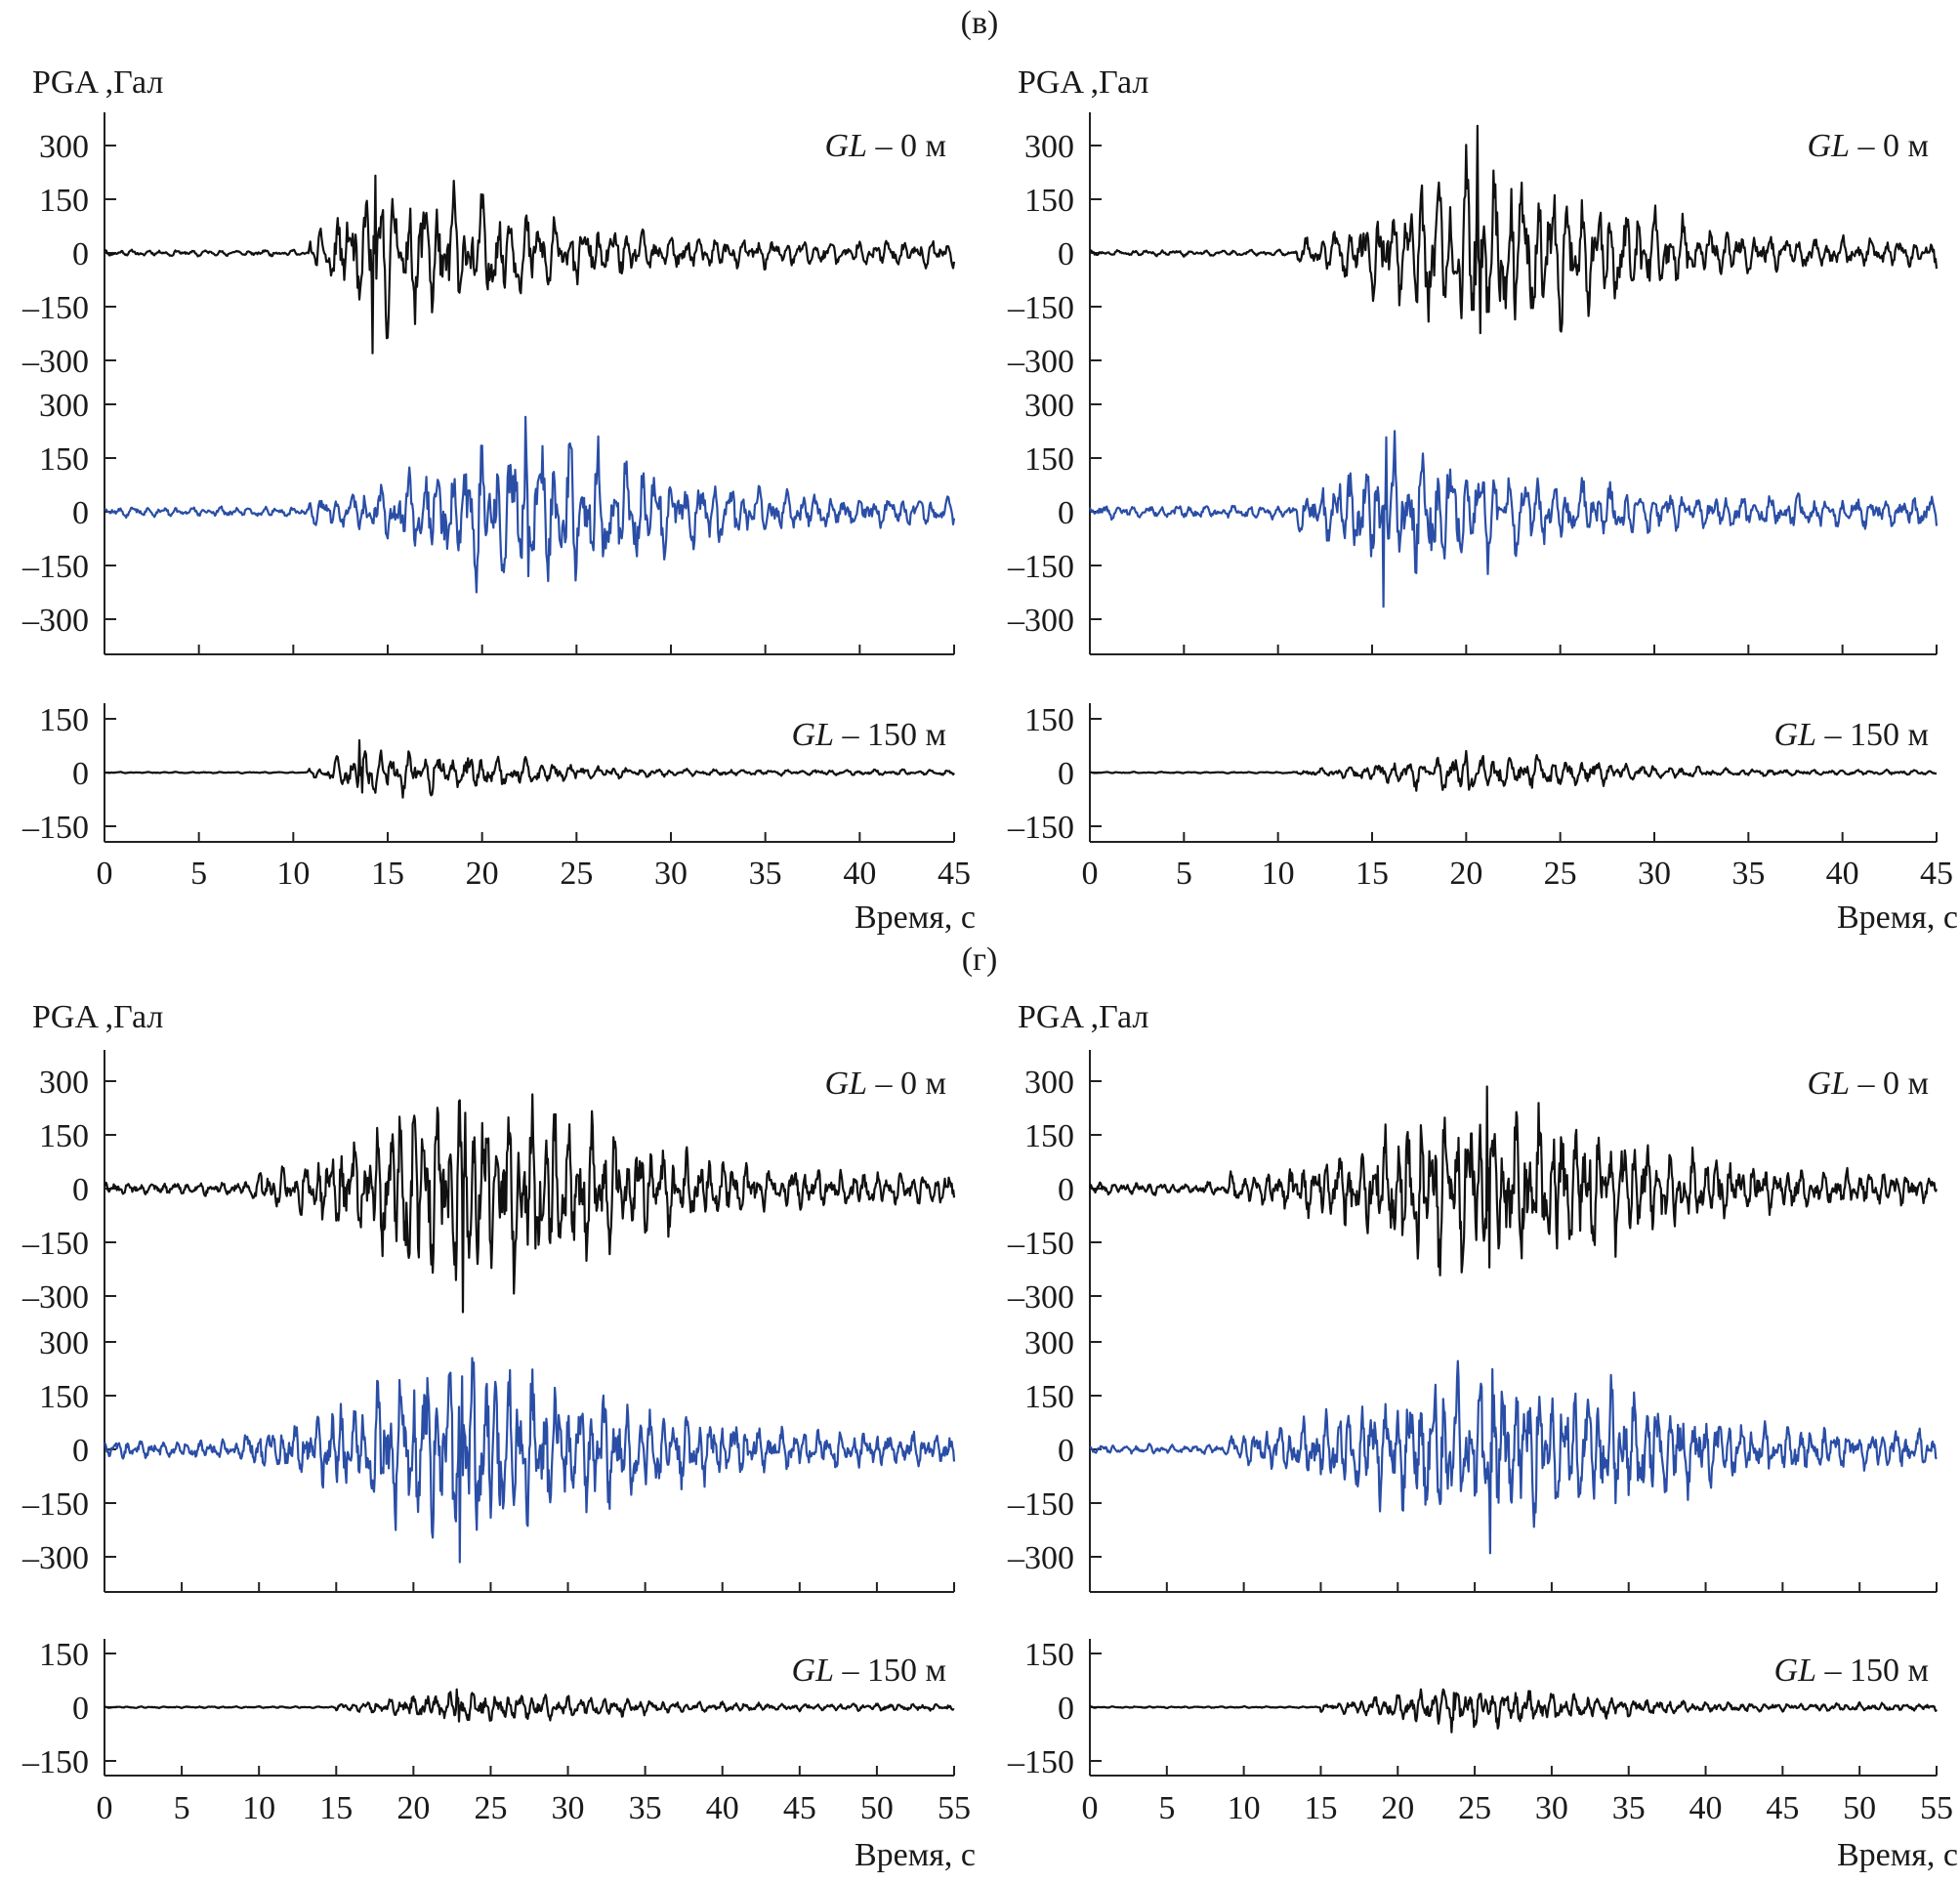 The height and width of the screenshot is (1883, 1960). What do you see at coordinates (671, 874) in the screenshot?
I see `x-tick-label: 30` at bounding box center [671, 874].